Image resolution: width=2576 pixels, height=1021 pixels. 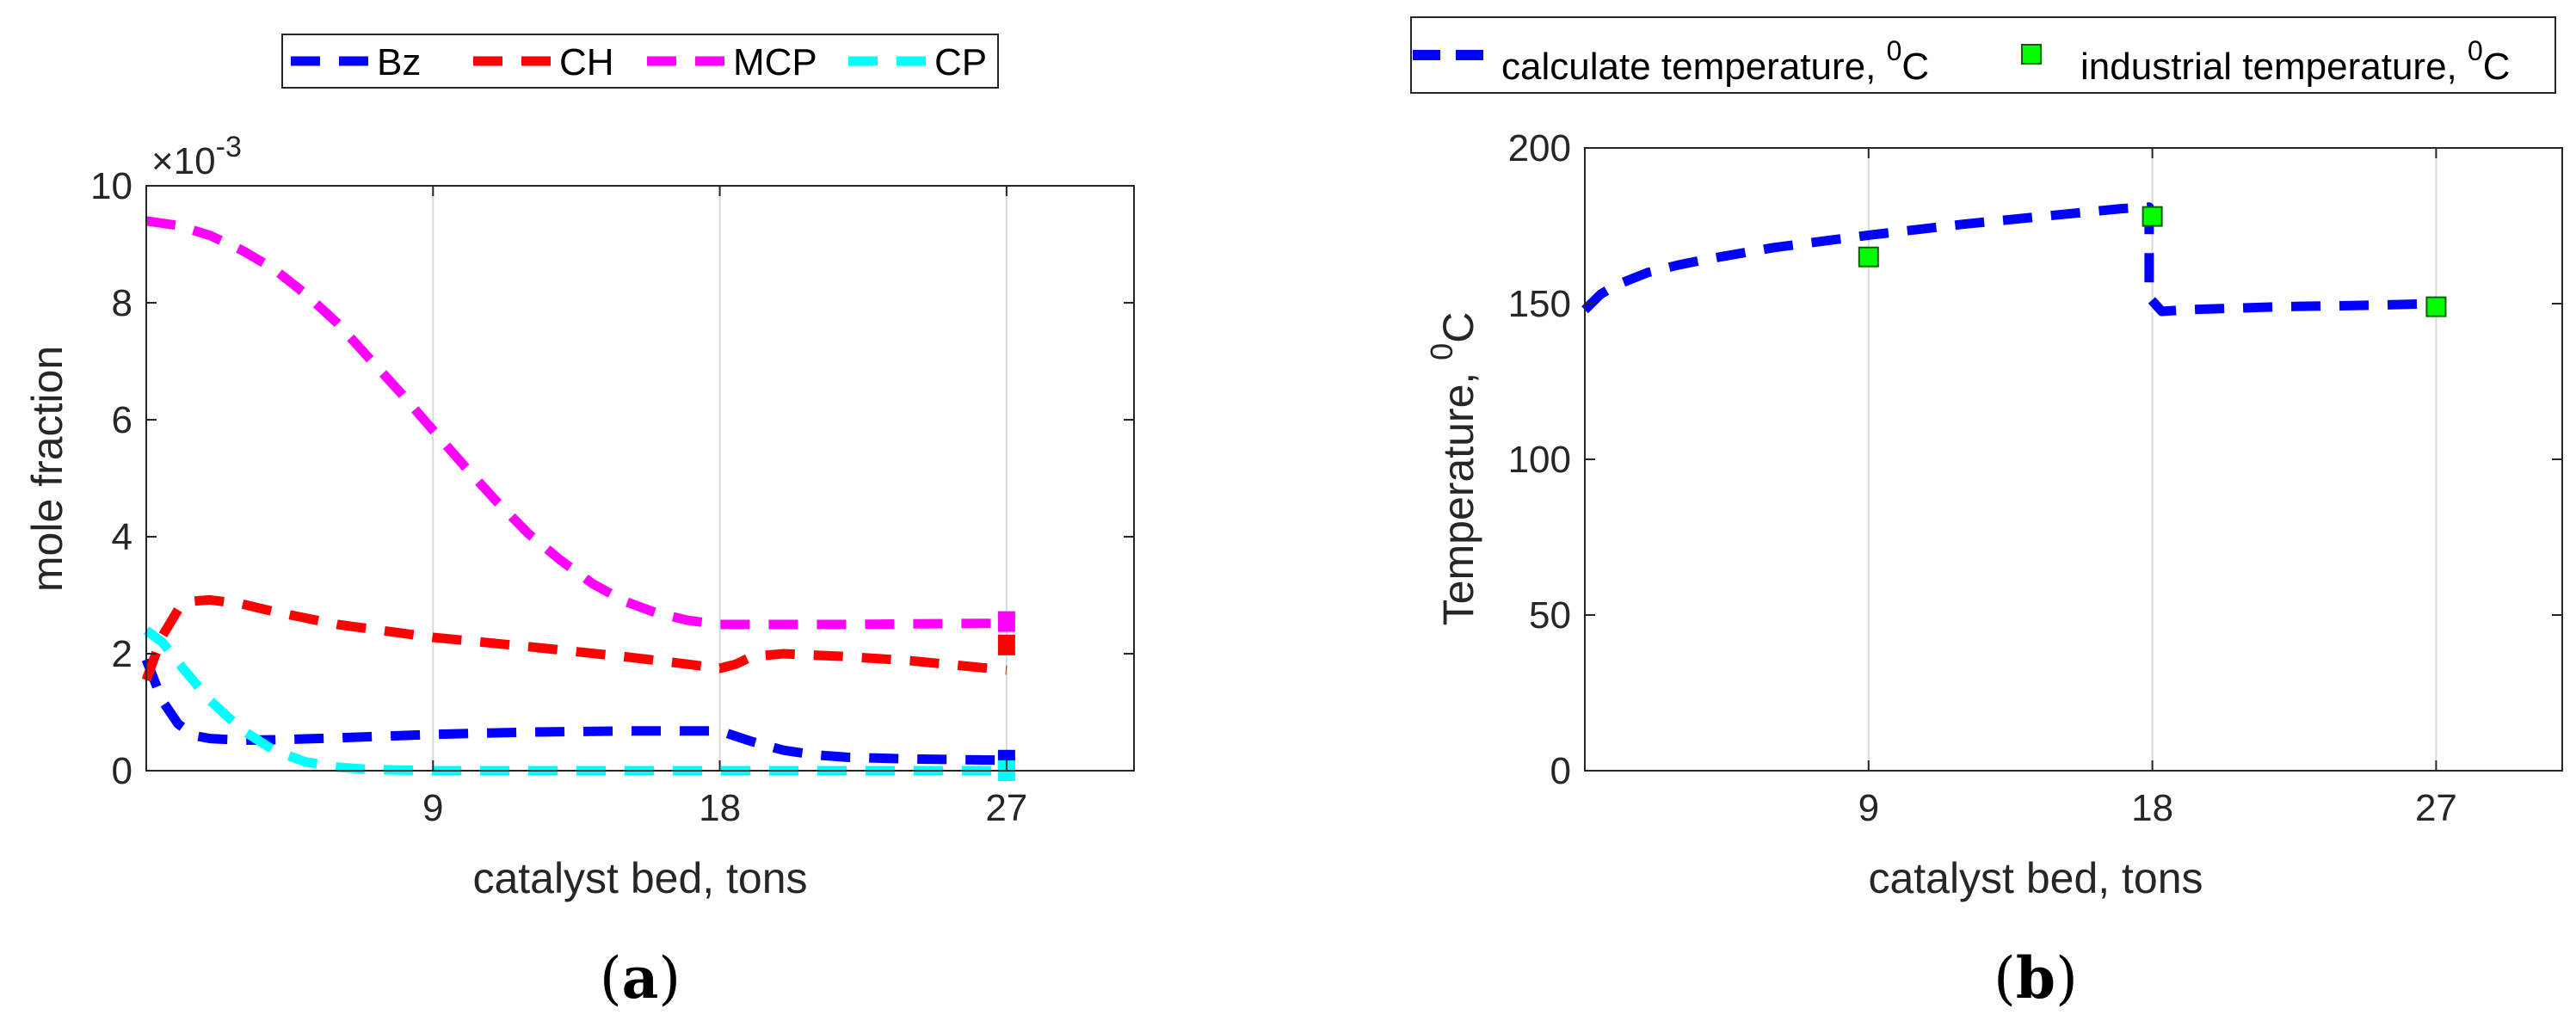 I want to click on series-line-a-ch, so click(x=574, y=638).